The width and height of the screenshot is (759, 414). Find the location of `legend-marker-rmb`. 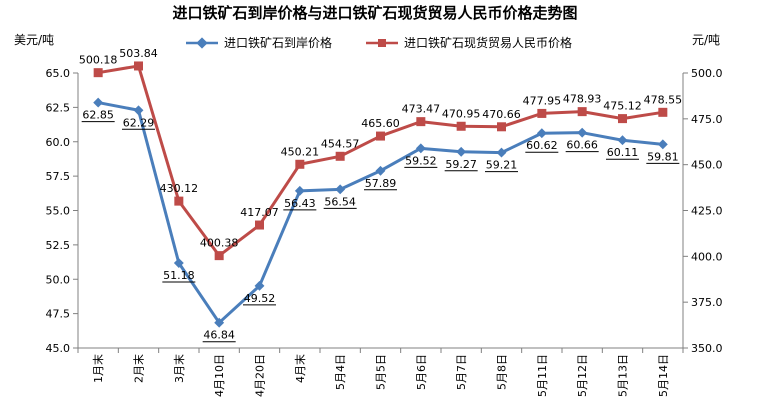

legend-marker-rmb is located at coordinates (382, 43).